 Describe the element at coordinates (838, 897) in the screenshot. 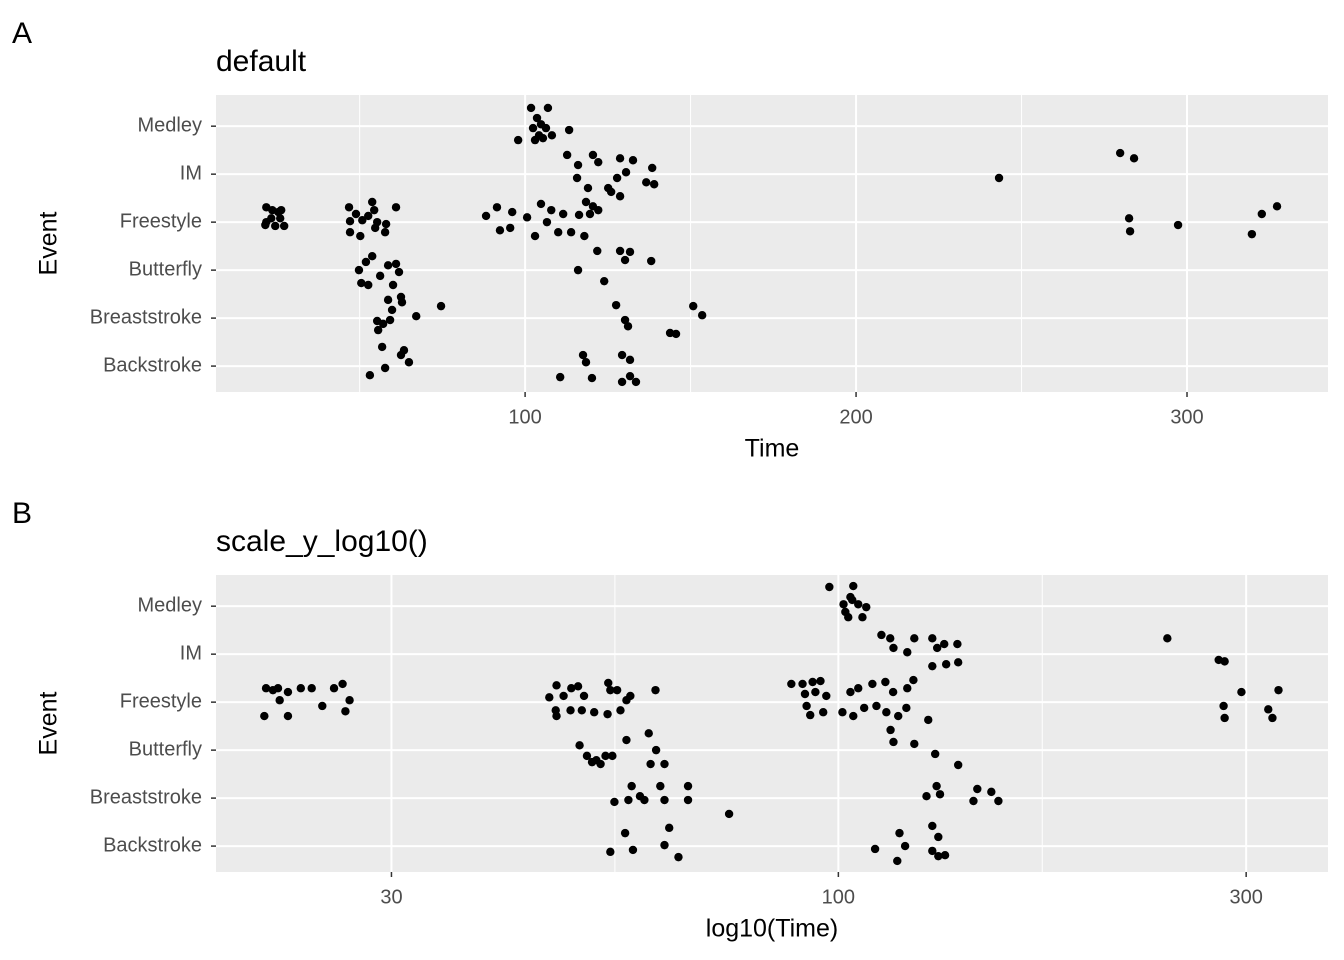

I see `x-tick-label: 100` at that location.